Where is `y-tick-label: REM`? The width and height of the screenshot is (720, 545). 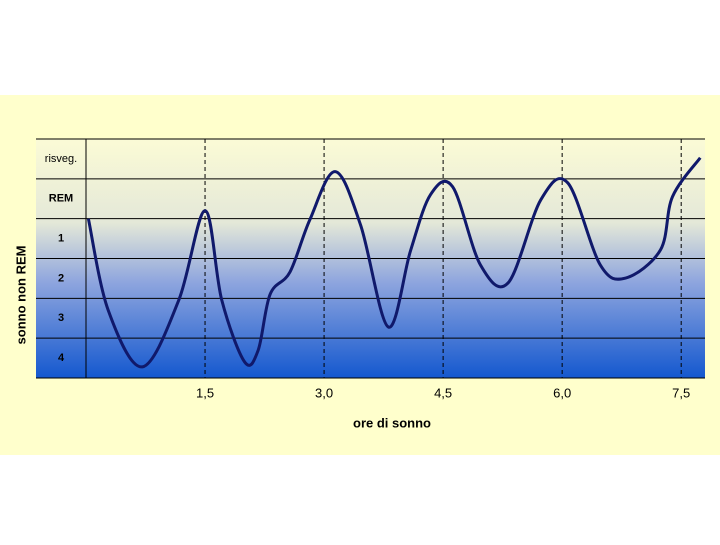
y-tick-label: REM is located at coordinates (61, 199).